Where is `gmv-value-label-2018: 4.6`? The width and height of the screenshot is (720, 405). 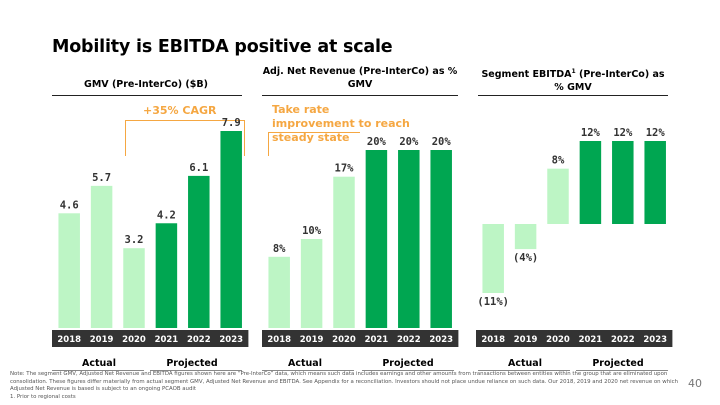 gmv-value-label-2018: 4.6 is located at coordinates (69, 205).